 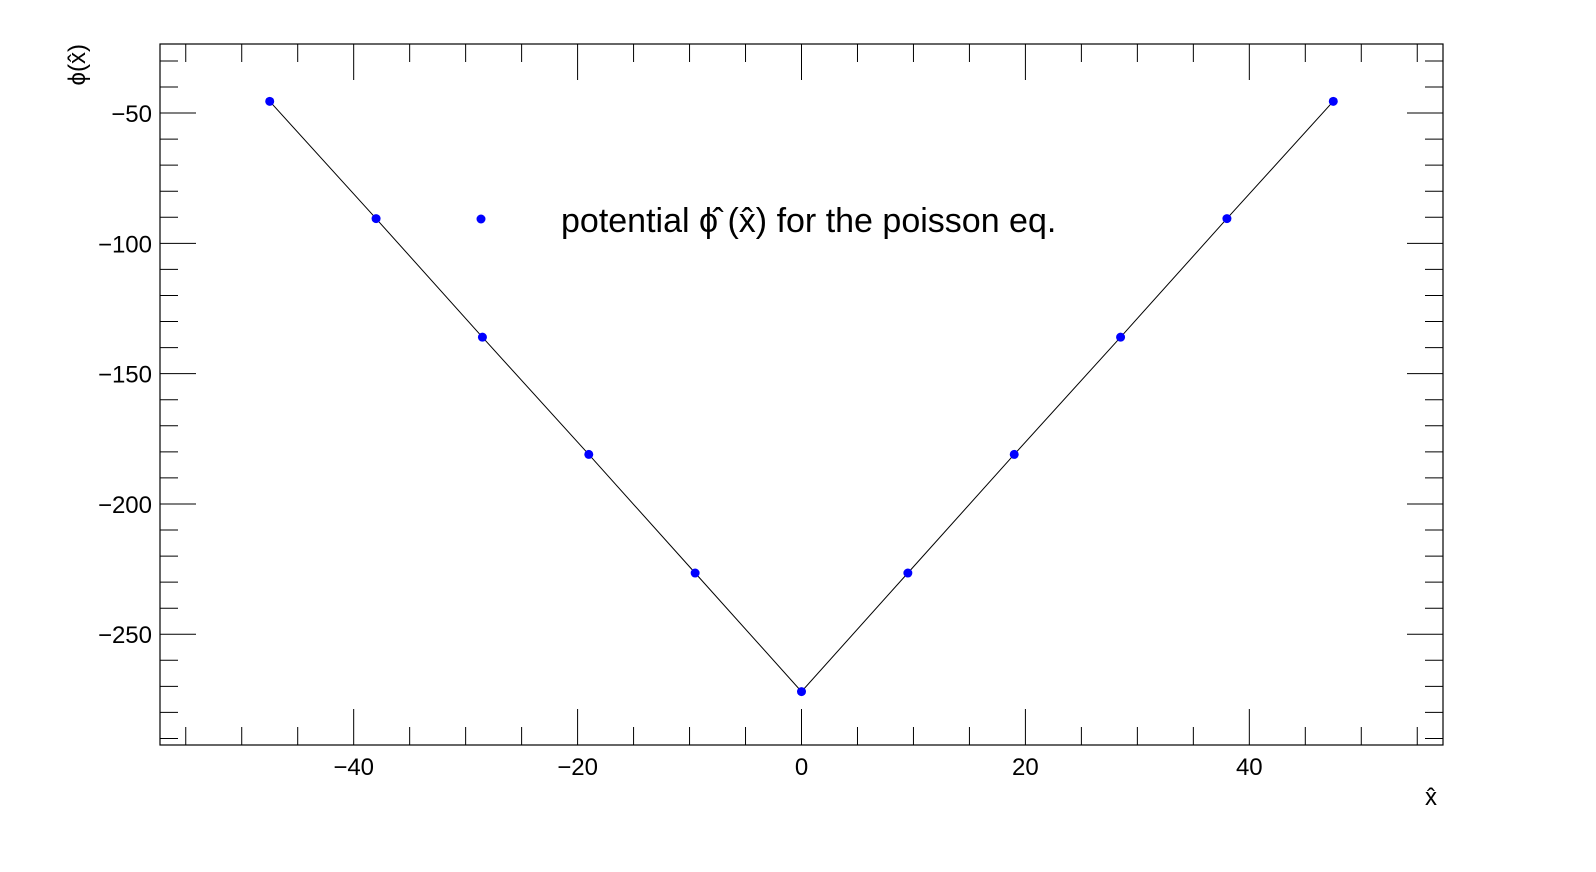 I want to click on x-axis-title: x̂, so click(x=1431, y=797).